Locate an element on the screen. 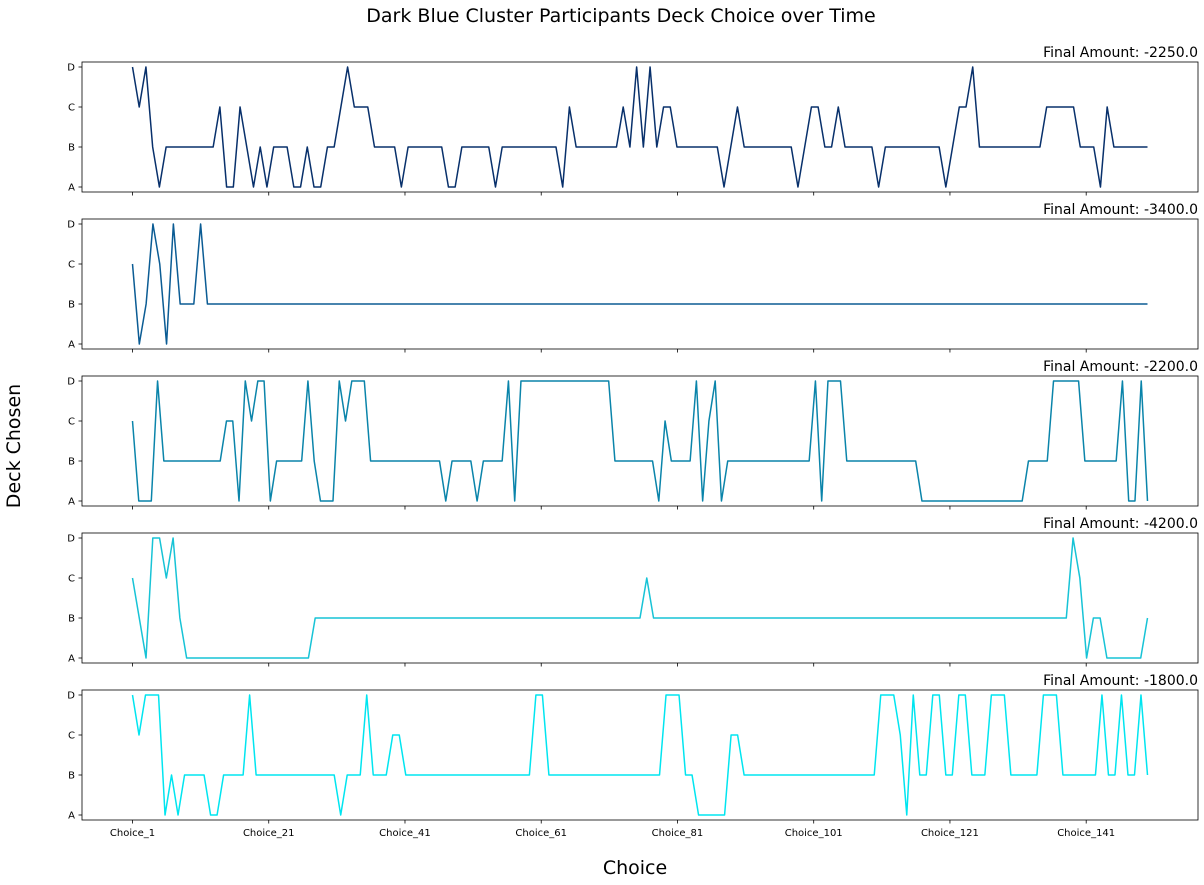 This screenshot has width=1204, height=885. x-axis-label: Choice is located at coordinates (635, 868).